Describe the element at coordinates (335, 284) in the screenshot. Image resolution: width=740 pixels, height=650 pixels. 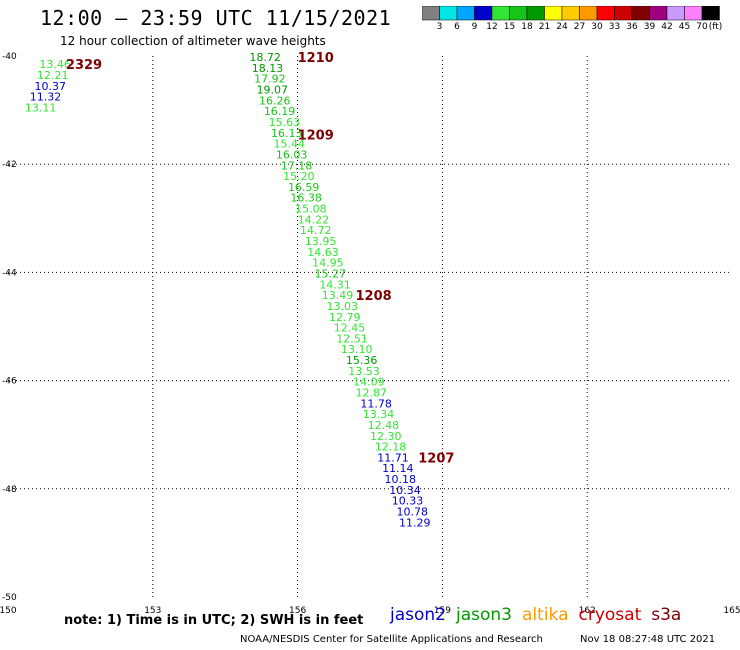
I see `wave-height-label: 14.31` at that location.